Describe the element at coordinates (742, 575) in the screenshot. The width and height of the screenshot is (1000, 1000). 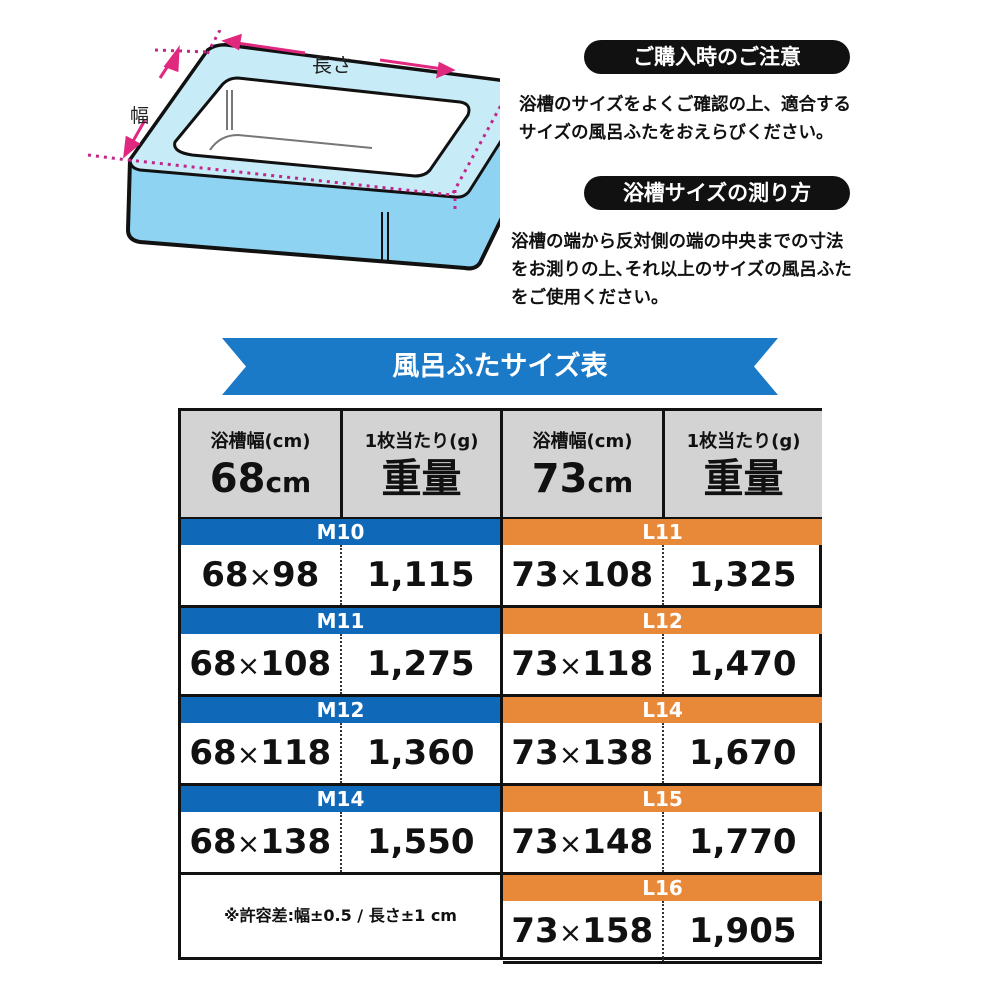
I see `weight-cell: 1,325` at that location.